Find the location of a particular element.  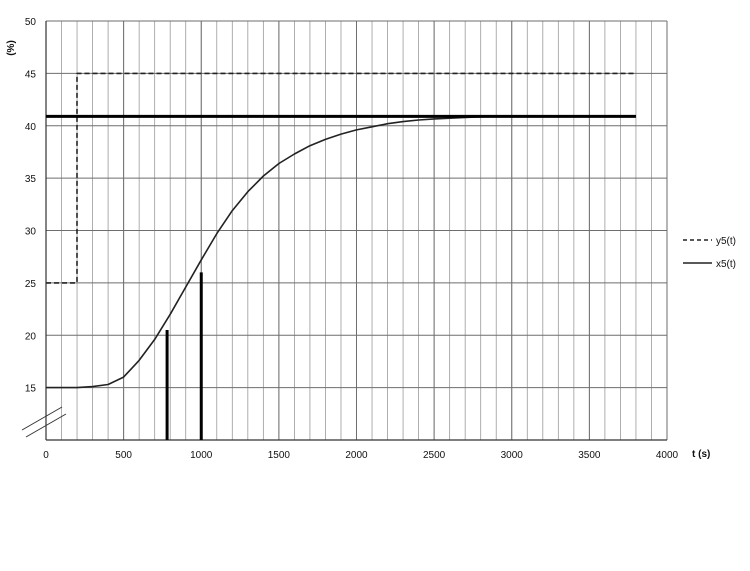

x-tick-label: 1000 is located at coordinates (201, 455).